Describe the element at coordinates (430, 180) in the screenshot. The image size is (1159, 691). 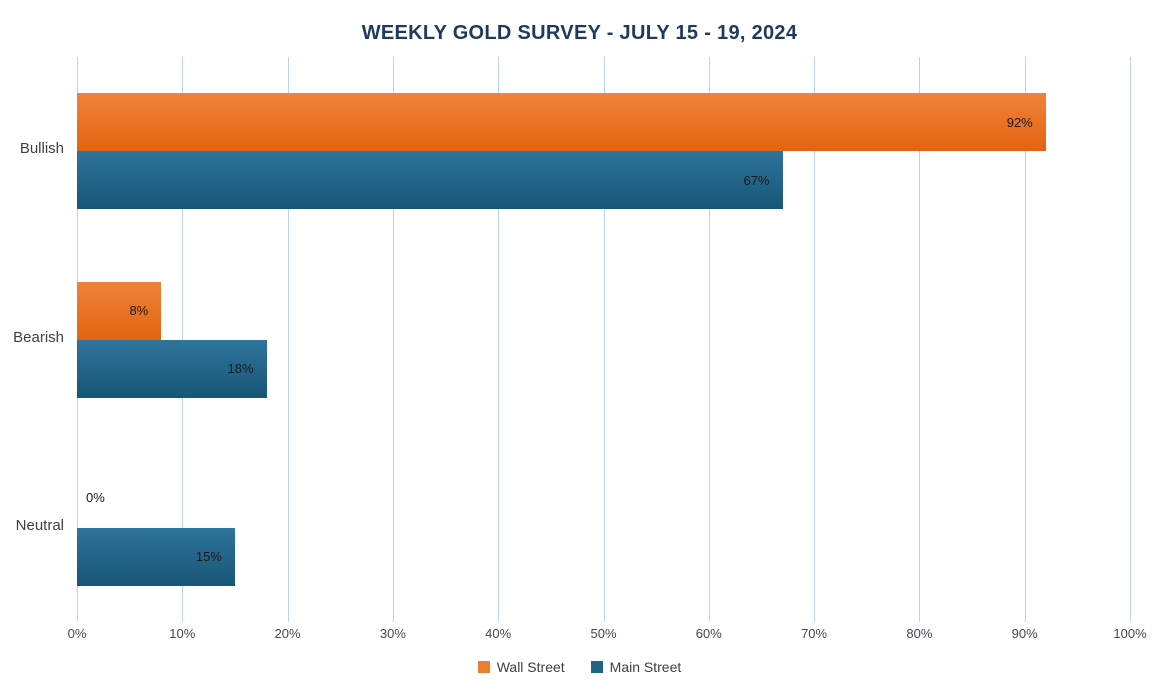
I see `bar-main-street-bullish: 67%` at that location.